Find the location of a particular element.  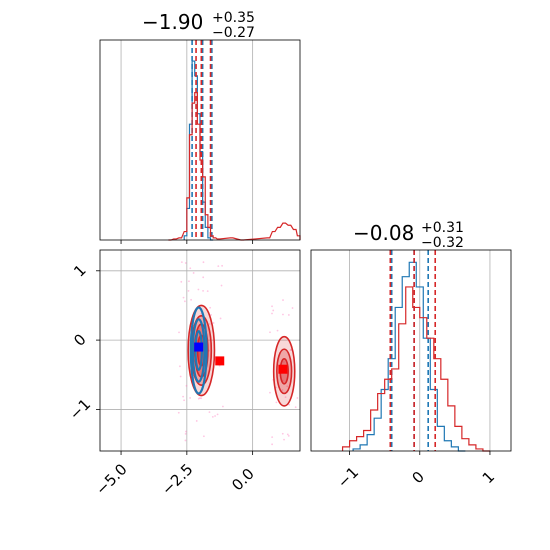

joint-x-tick-label: −2.5 is located at coordinates (177, 479).